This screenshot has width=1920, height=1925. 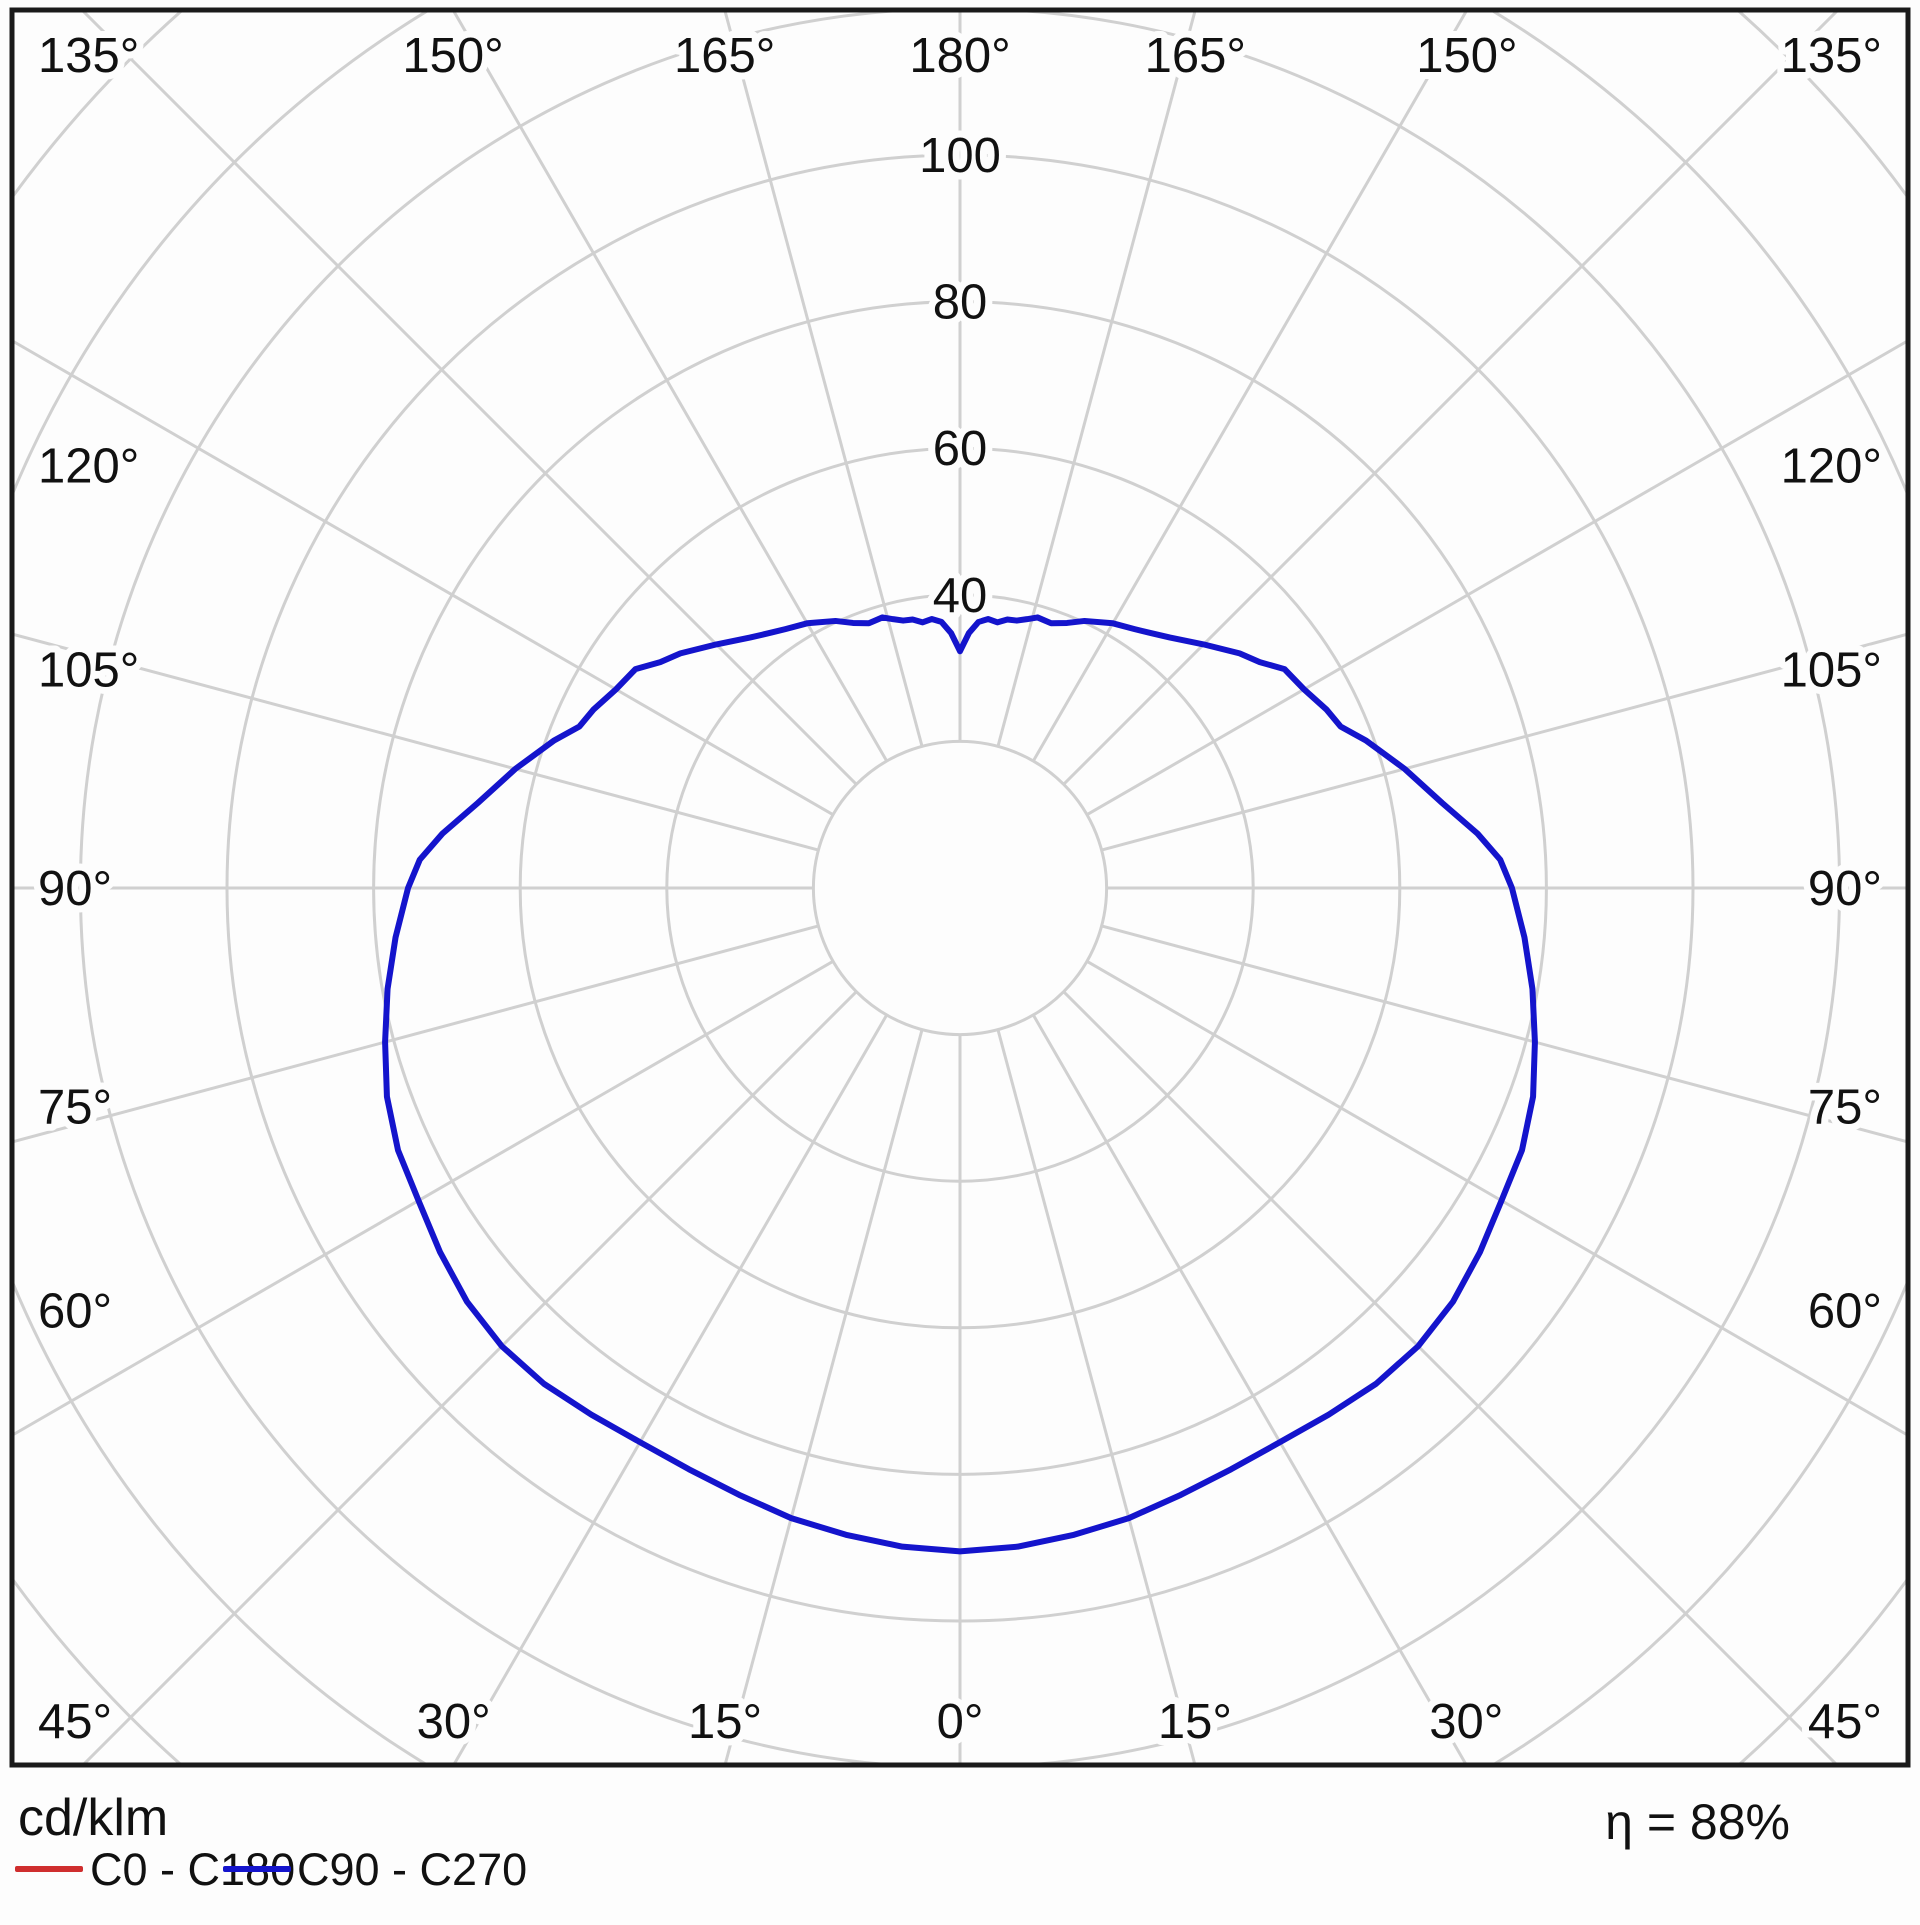 I want to click on svg-text: 180°, so click(x=959, y=56).